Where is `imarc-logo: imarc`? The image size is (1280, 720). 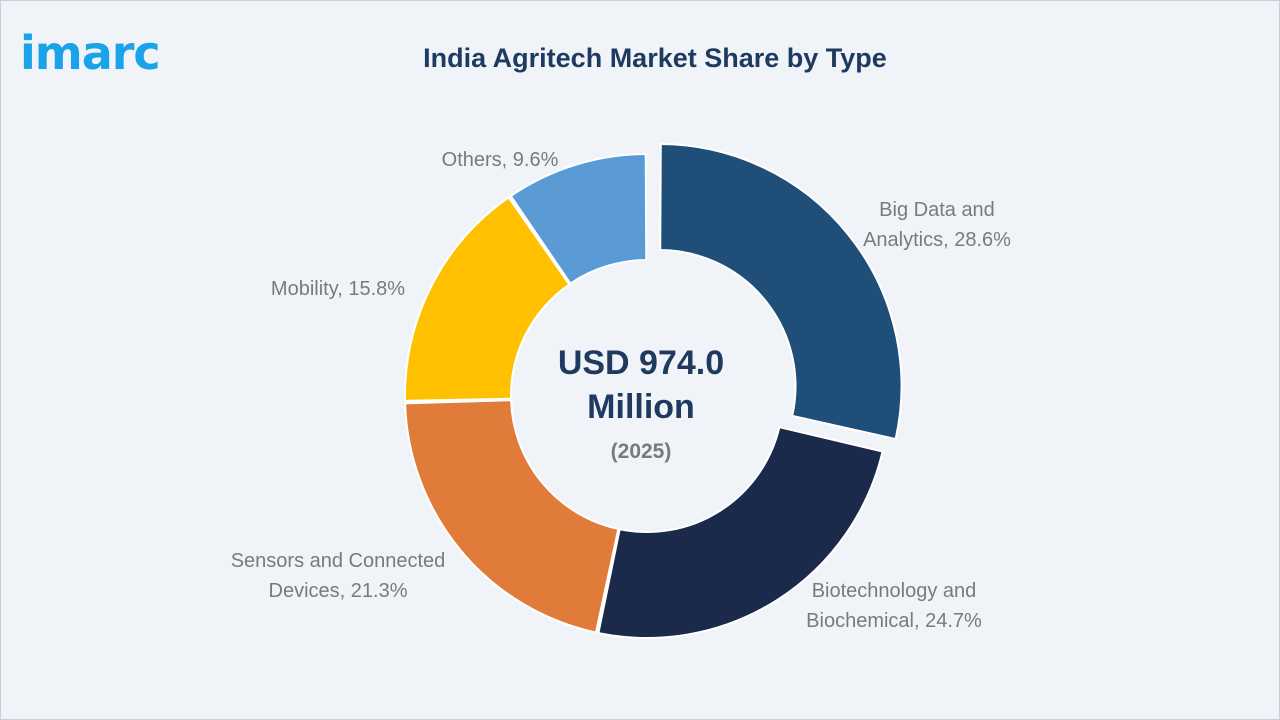 imarc-logo: imarc is located at coordinates (90, 53).